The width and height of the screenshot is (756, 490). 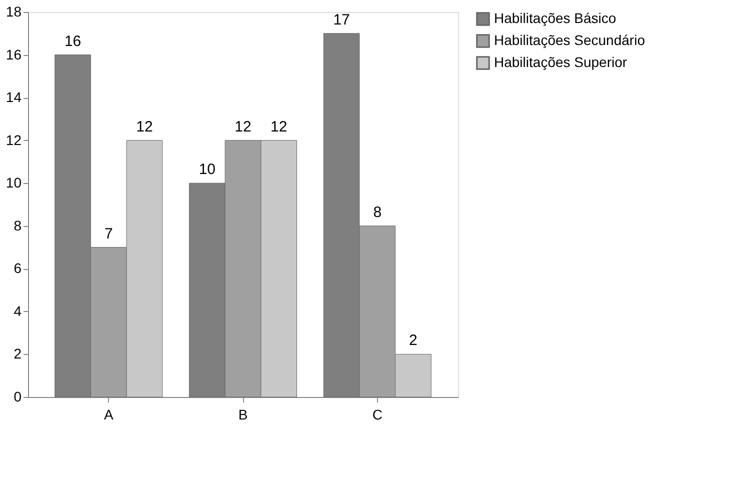 I want to click on y-tick-label: 0, so click(x=18, y=396).